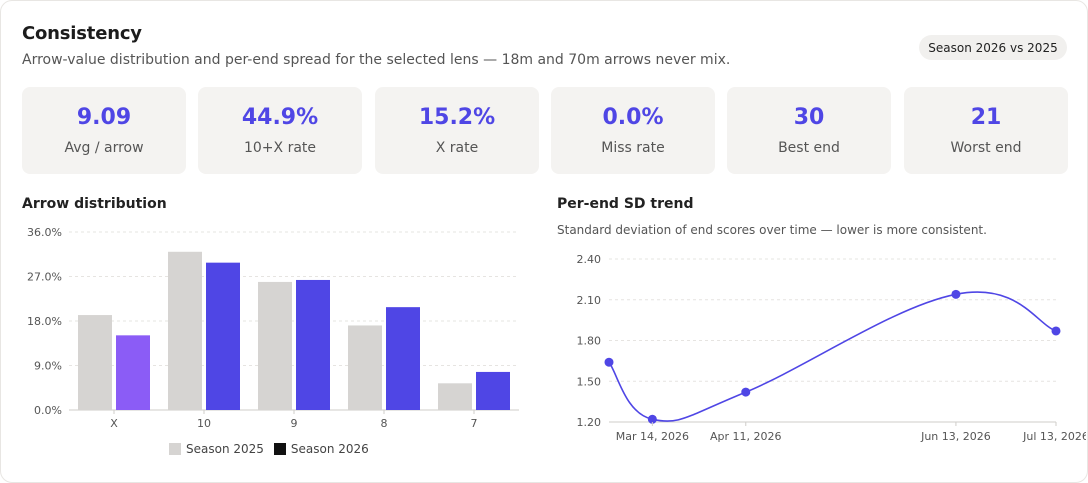 This screenshot has width=1088, height=483. Describe the element at coordinates (809, 148) in the screenshot. I see `stat-label: Best end` at that location.